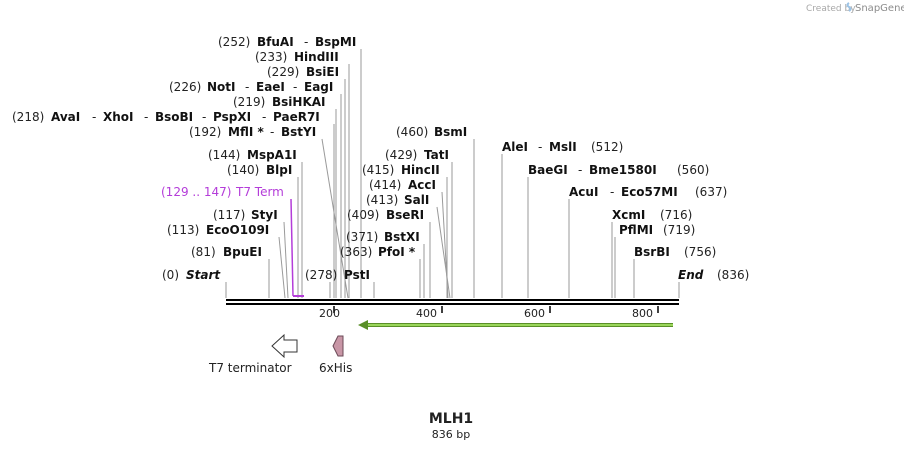 The height and width of the screenshot is (449, 904). What do you see at coordinates (618, 168) in the screenshot?
I see `site-baegi: BaeGI - Bme1580I (560)` at bounding box center [618, 168].